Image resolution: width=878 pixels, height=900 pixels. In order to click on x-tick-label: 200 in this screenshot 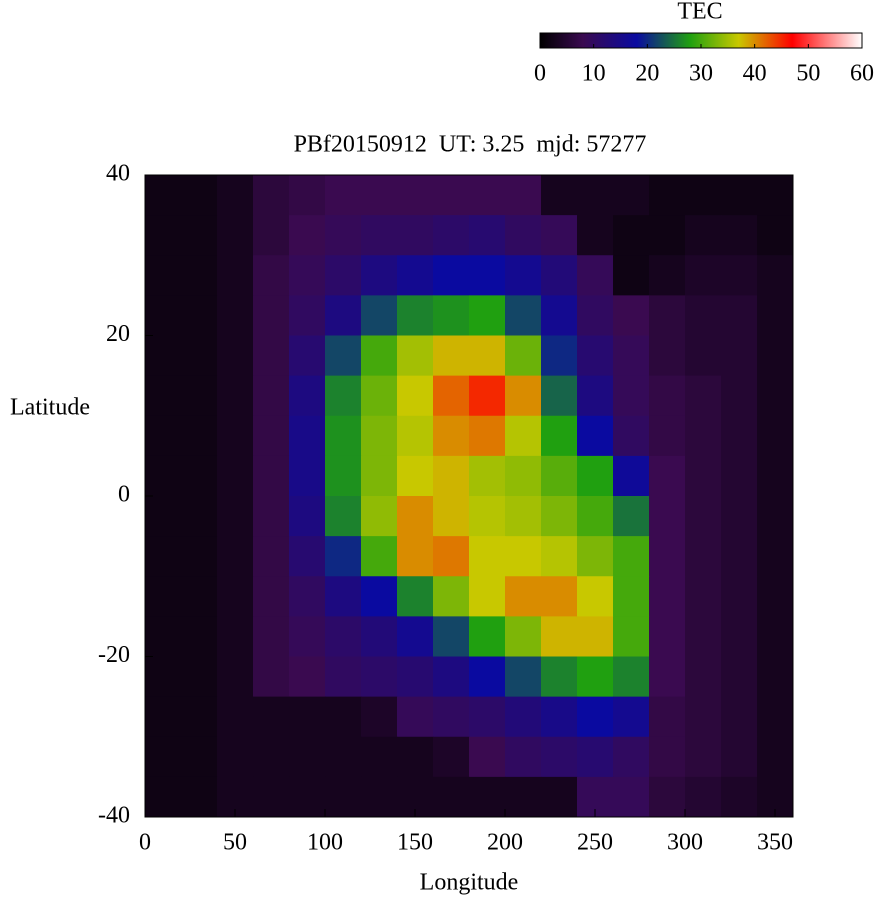, I will do `click(505, 843)`.